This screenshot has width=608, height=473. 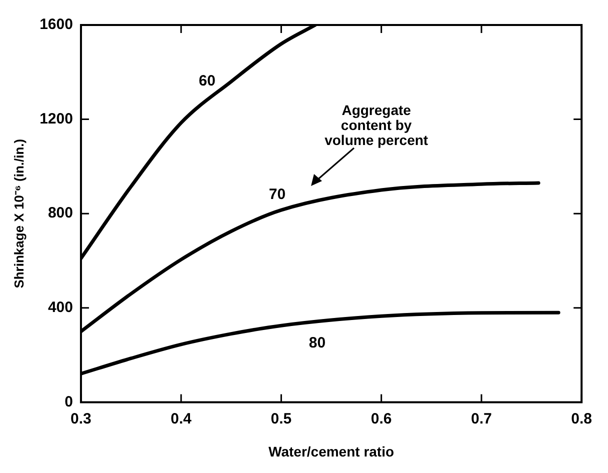 What do you see at coordinates (68, 401) in the screenshot?
I see `y-tick-label: 0` at bounding box center [68, 401].